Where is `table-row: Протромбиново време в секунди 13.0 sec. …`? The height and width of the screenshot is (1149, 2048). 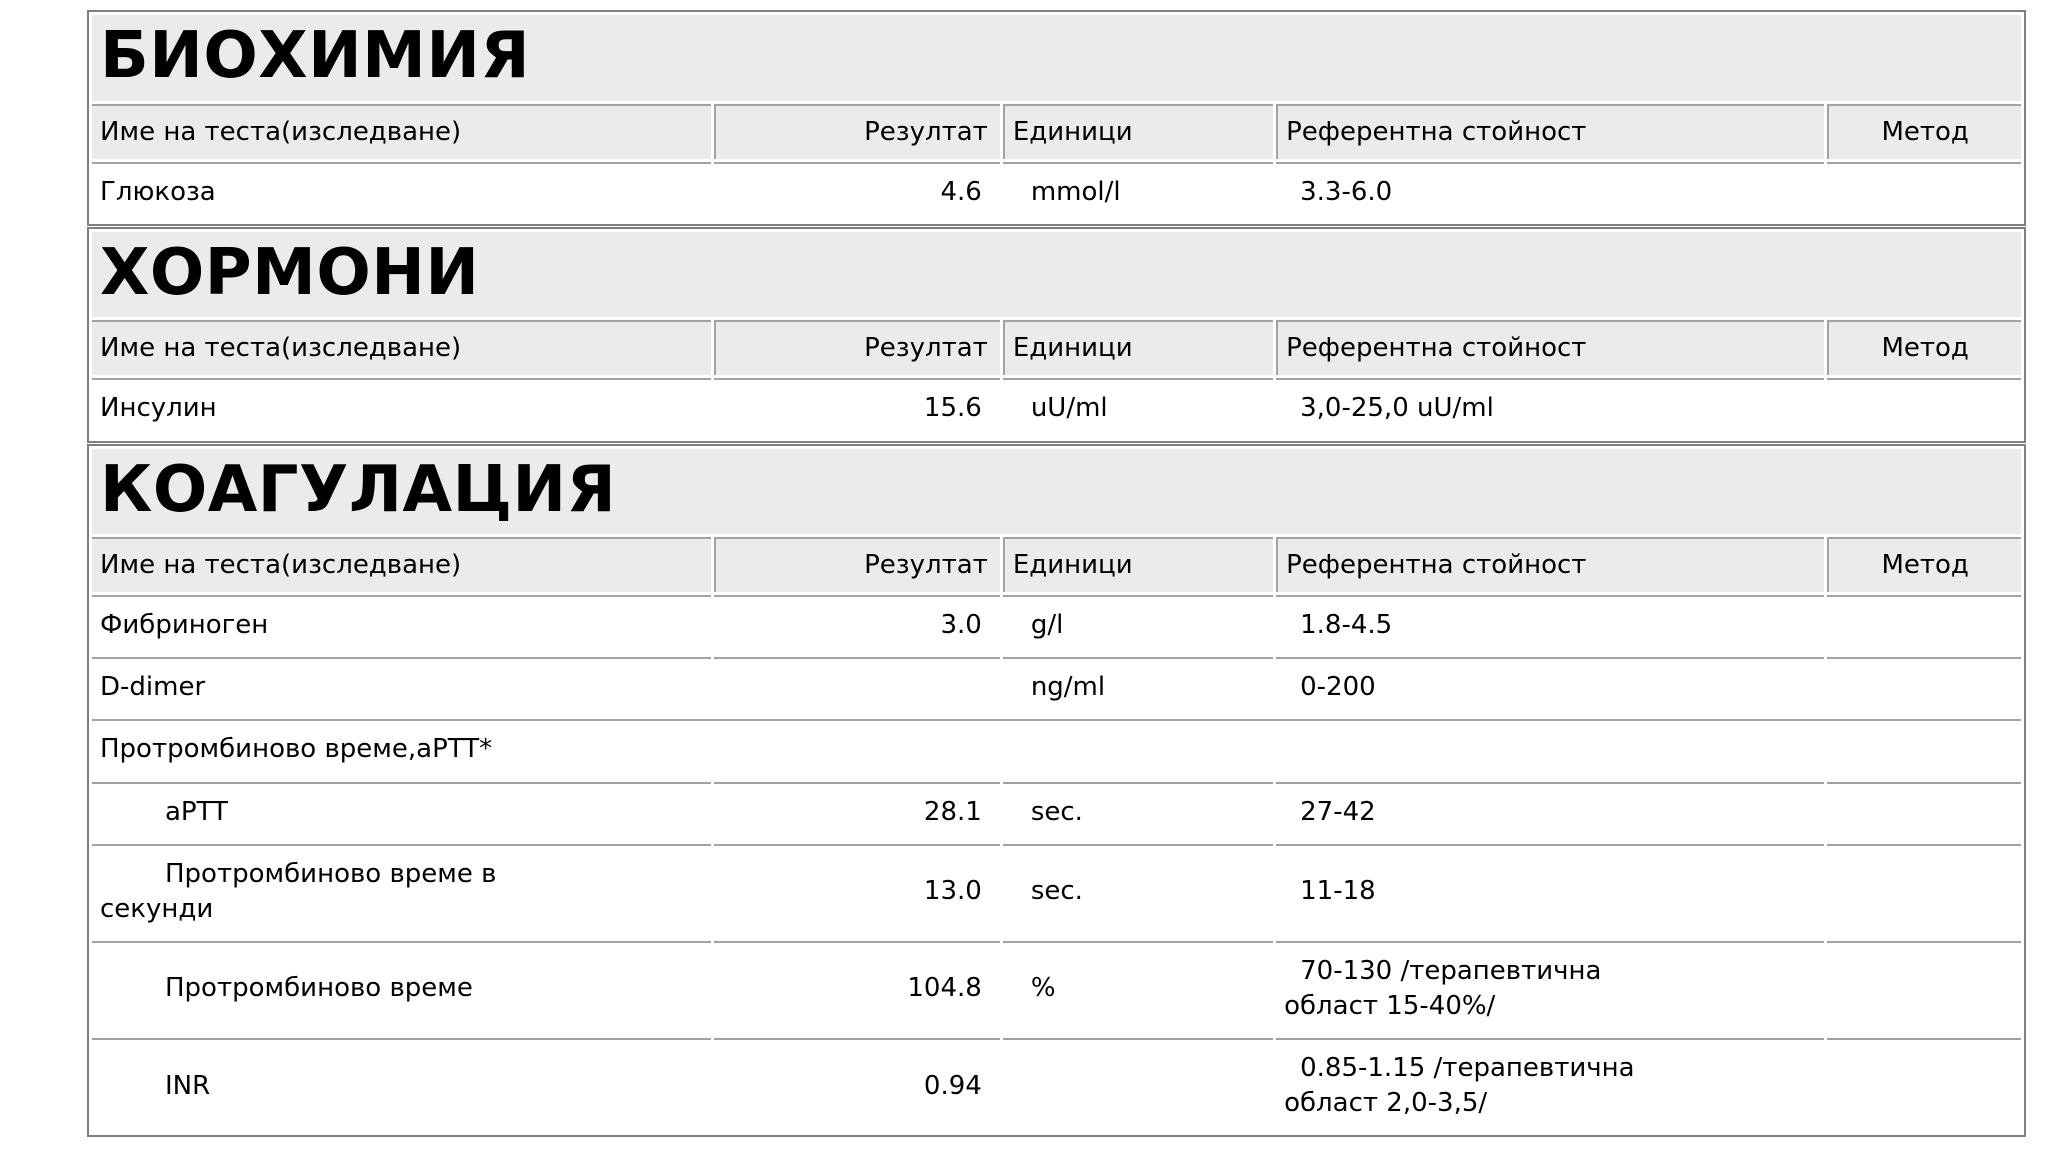 table-row: Протромбиново време в секунди 13.0 sec. … is located at coordinates (1056, 890).